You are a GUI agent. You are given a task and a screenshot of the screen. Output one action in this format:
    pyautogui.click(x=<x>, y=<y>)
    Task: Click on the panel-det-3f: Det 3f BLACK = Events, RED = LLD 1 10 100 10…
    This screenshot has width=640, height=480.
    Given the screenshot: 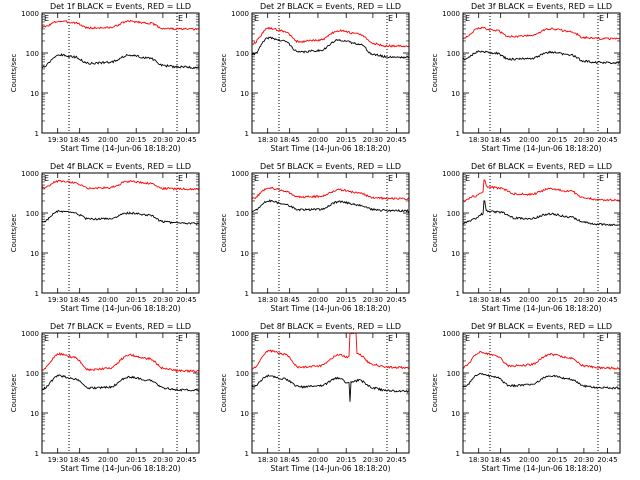 What is the action you would take?
    pyautogui.click(x=526, y=77)
    